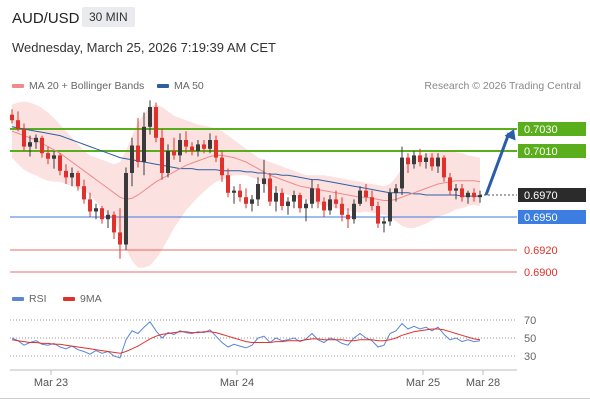 Image resolution: width=590 pixels, height=400 pixels. What do you see at coordinates (46, 18) in the screenshot?
I see `currency-pair-title: AUD/USD` at bounding box center [46, 18].